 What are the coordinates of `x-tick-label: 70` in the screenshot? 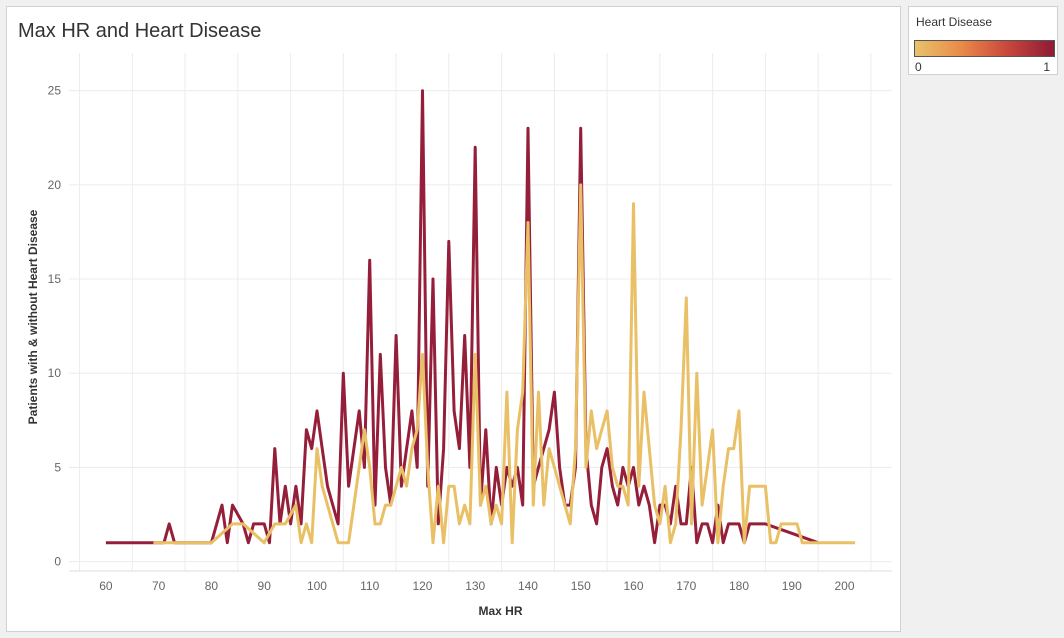 It's located at (159, 586).